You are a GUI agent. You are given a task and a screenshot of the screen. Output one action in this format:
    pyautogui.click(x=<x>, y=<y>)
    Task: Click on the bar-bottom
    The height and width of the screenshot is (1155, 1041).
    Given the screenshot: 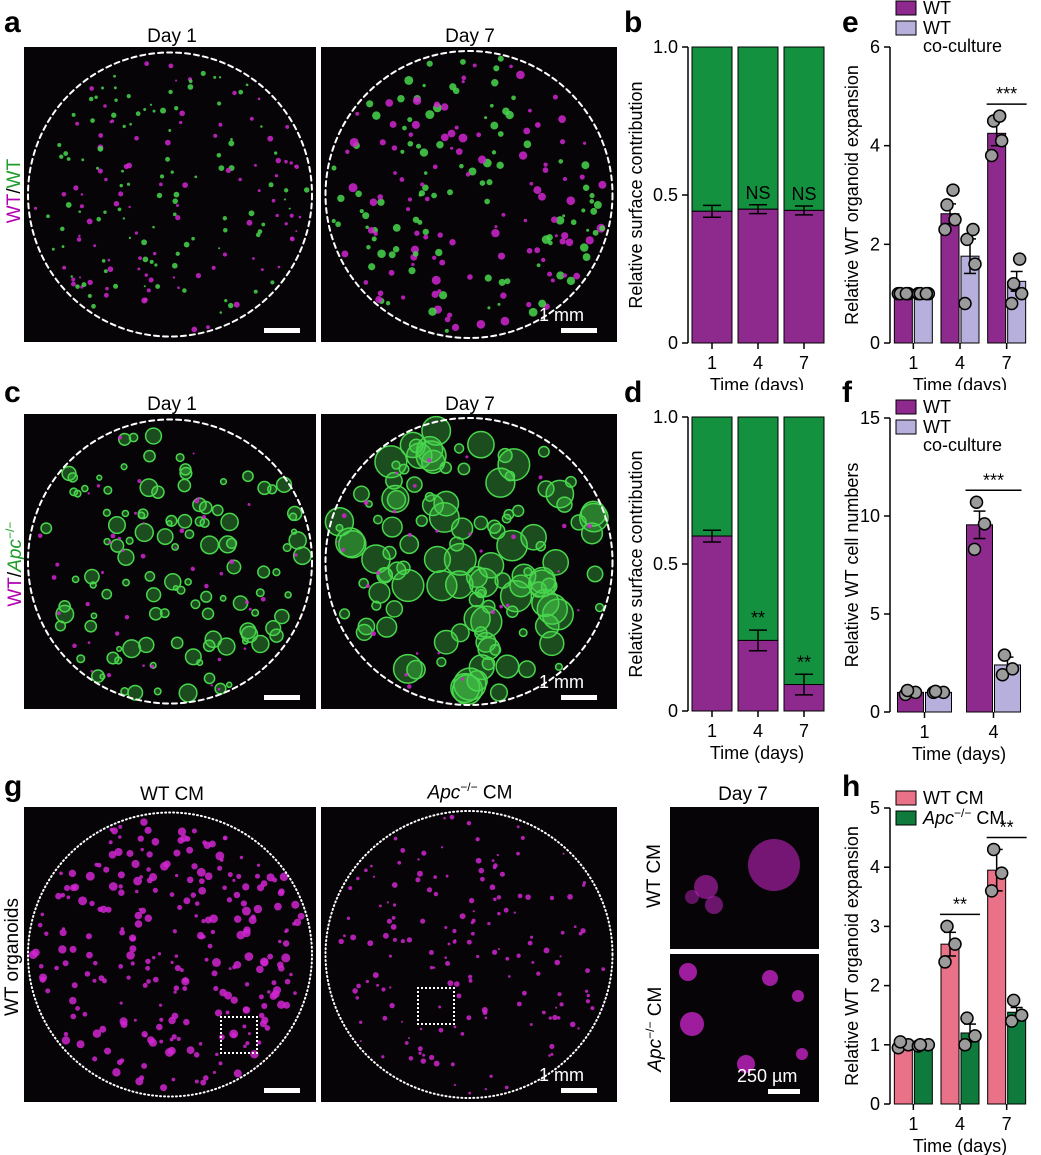 What is the action you would take?
    pyautogui.click(x=712, y=277)
    